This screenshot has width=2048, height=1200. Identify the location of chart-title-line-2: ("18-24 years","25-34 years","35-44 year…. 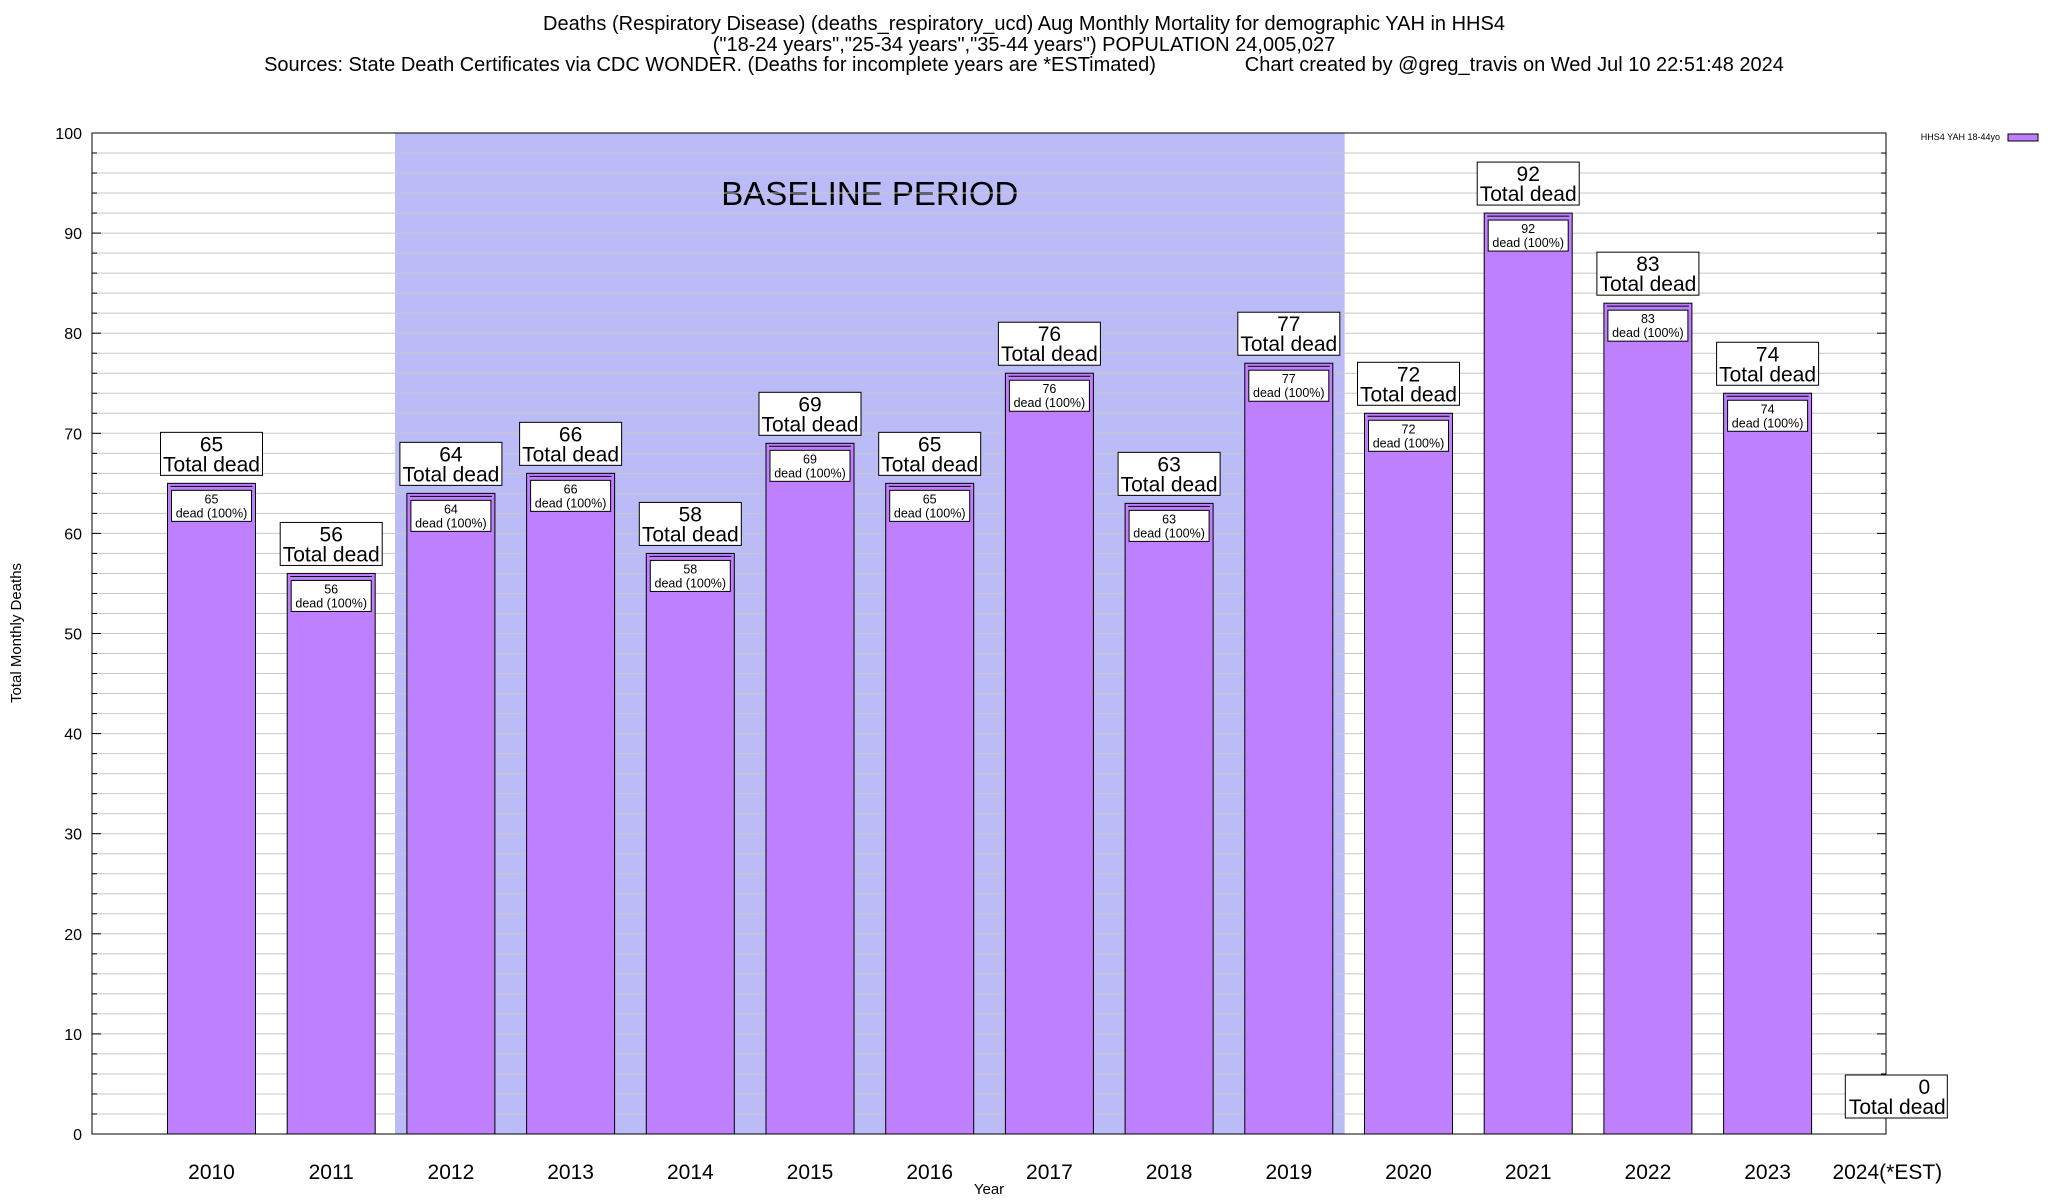
(1024, 45).